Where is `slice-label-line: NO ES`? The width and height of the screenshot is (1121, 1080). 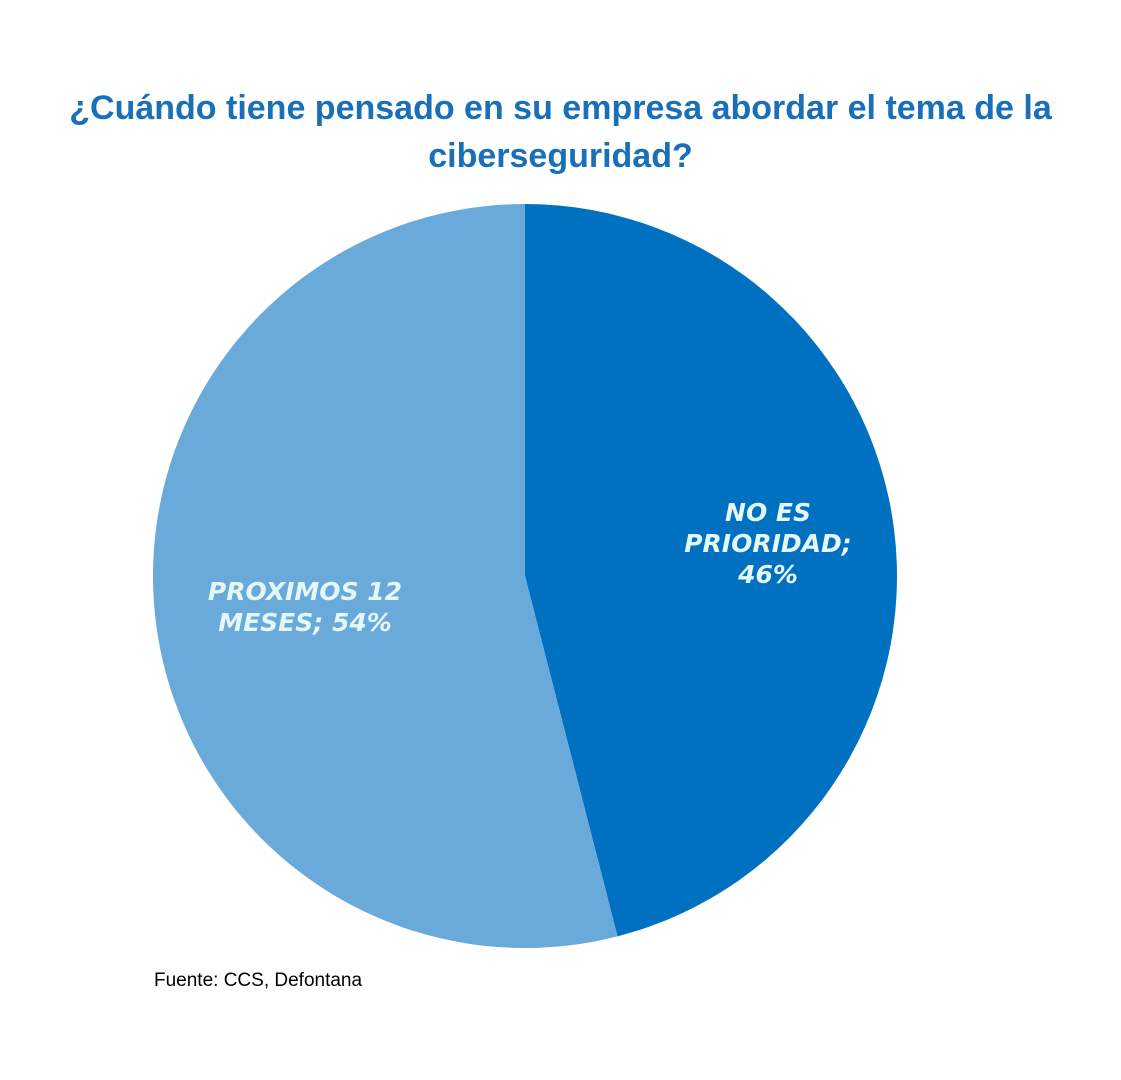
slice-label-line: NO ES is located at coordinates (768, 512).